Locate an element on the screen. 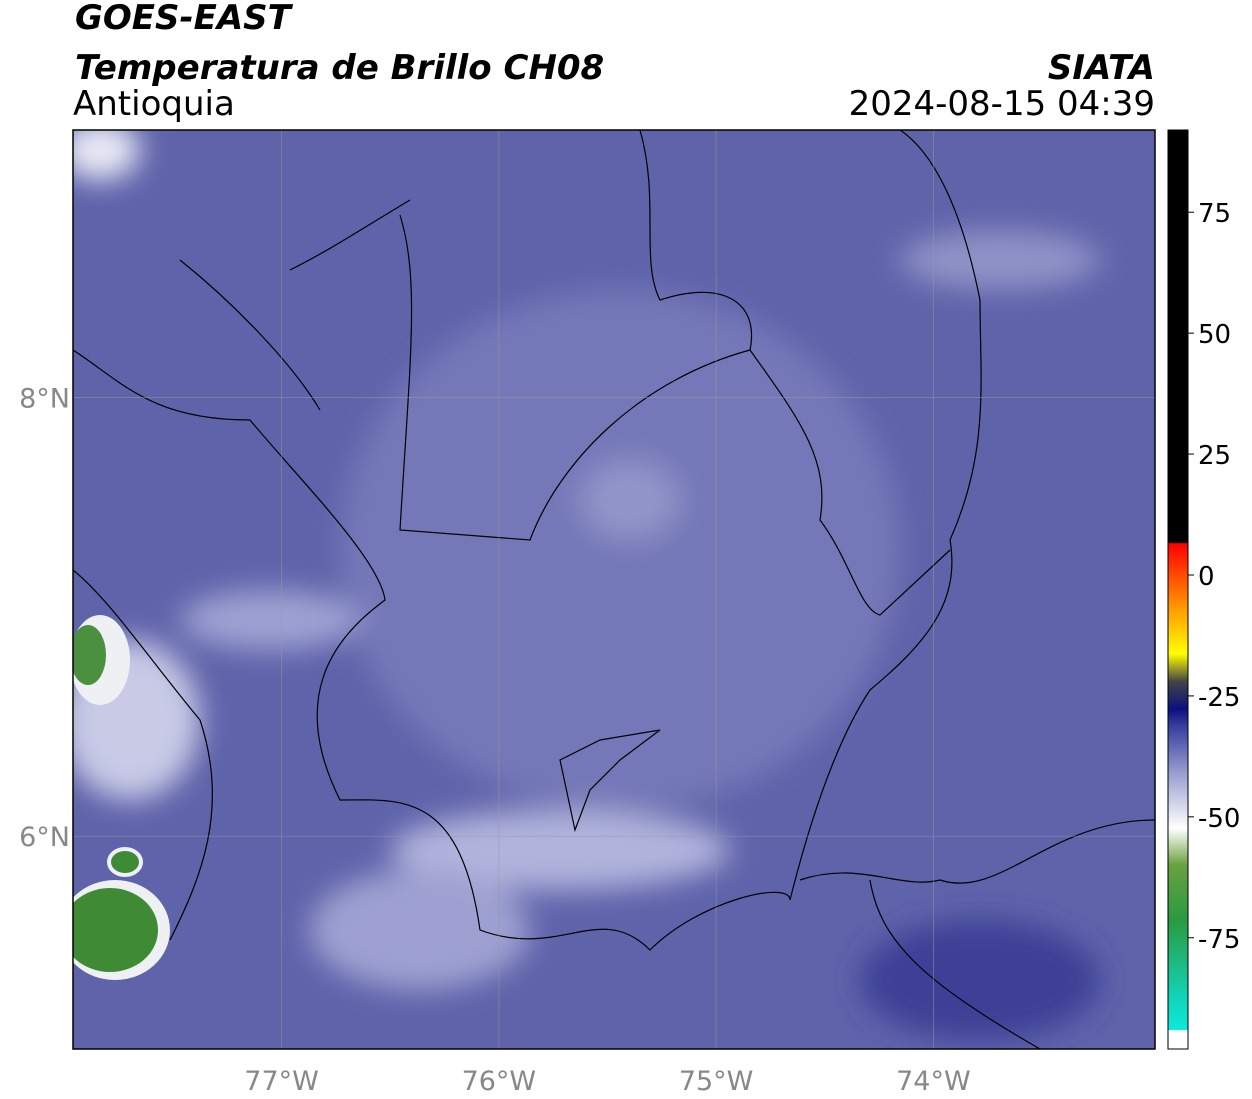 The image size is (1252, 1099). product: Temperatura de Brillo CH08 is located at coordinates (339, 68).